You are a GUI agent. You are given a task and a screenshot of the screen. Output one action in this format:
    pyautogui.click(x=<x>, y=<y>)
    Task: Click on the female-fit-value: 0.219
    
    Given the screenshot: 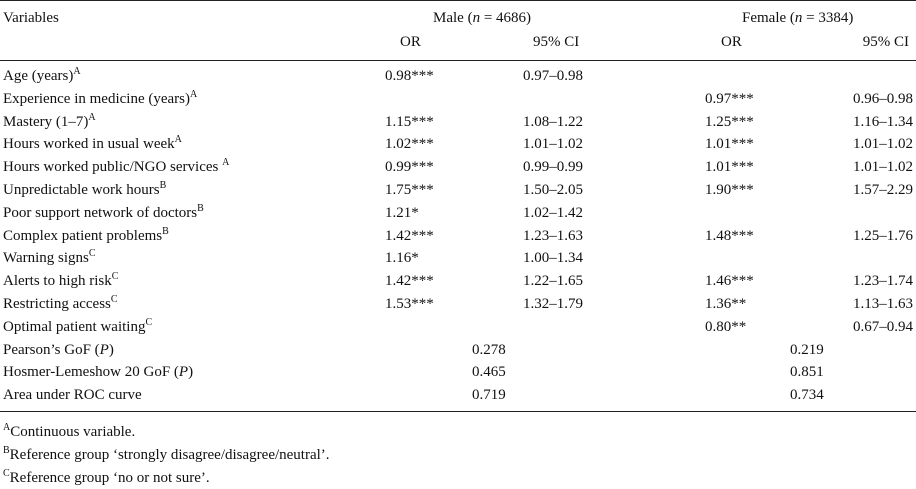 What is the action you would take?
    pyautogui.click(x=807, y=349)
    